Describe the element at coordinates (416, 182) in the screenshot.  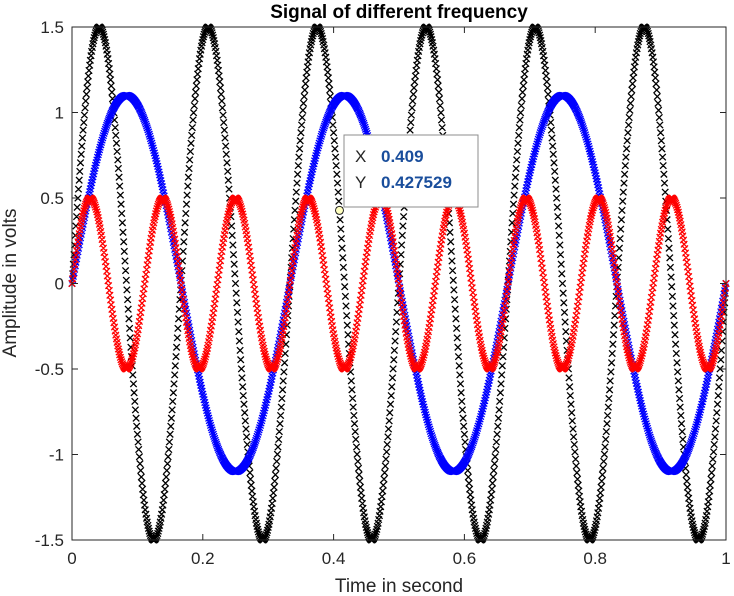
I see `datatip-y-value: 0.427529` at that location.